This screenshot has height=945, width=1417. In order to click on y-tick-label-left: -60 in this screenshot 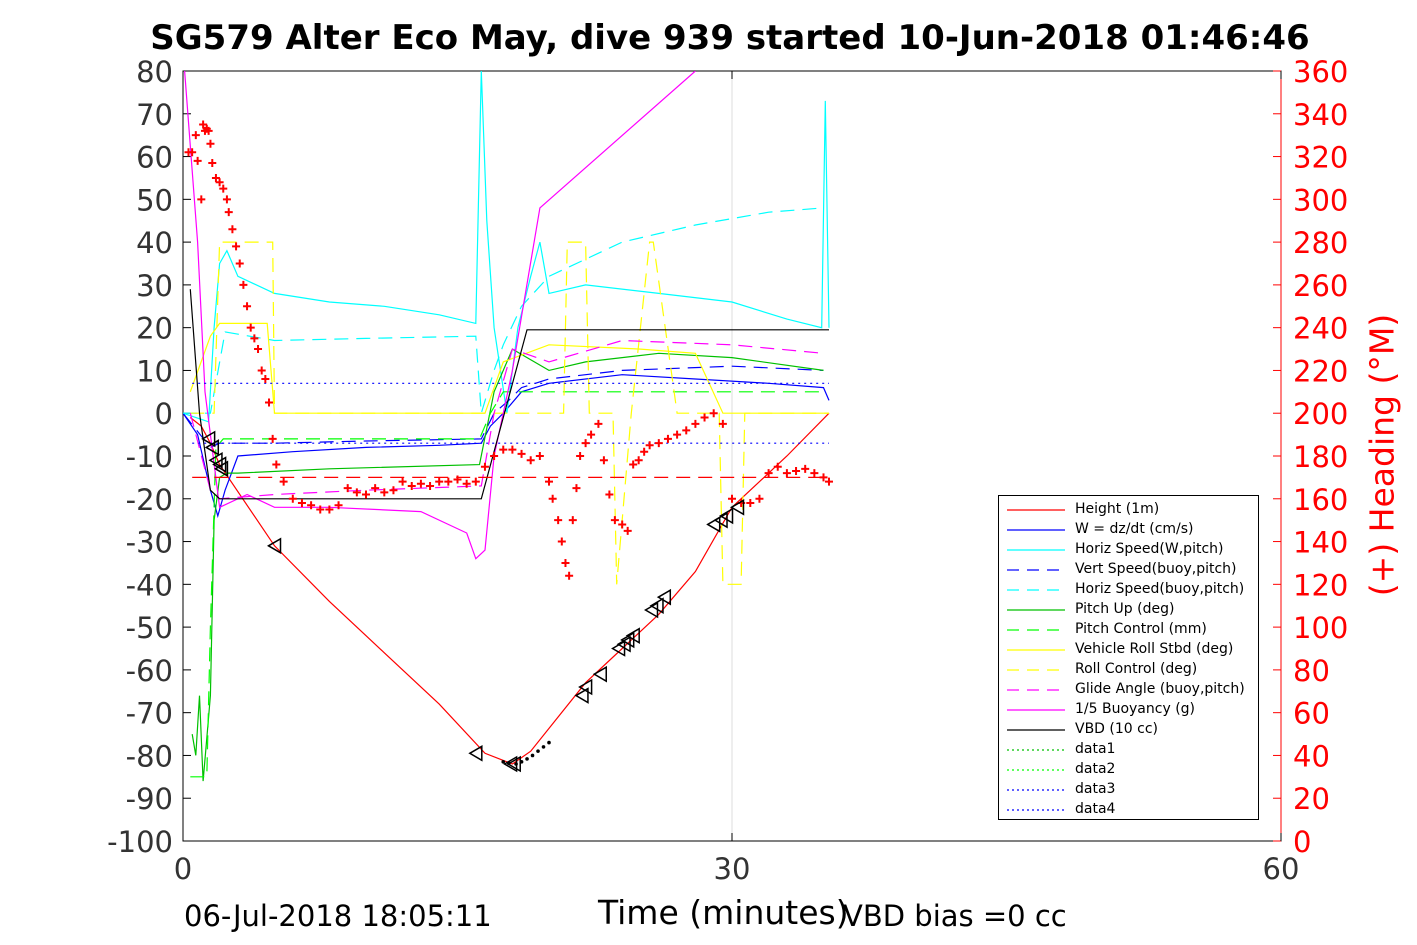, I will do `click(149, 671)`.